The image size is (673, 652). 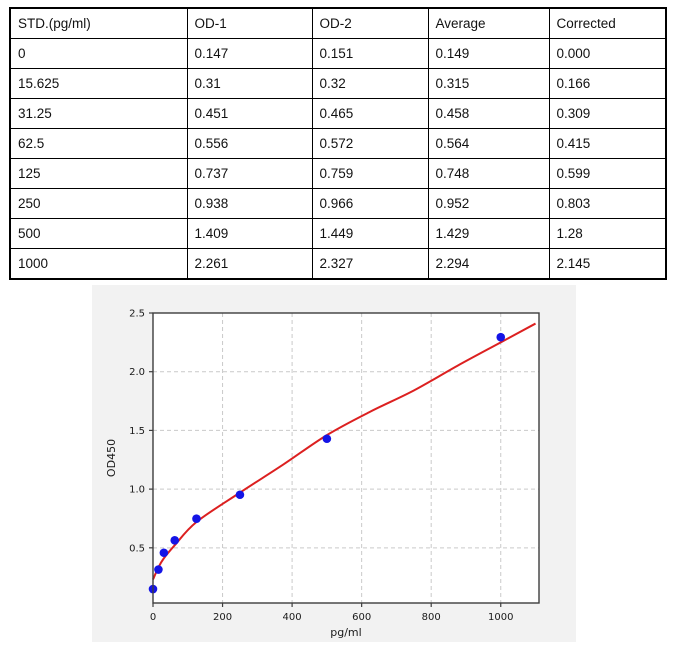 What do you see at coordinates (249, 173) in the screenshot?
I see `table-cell: 0.737` at bounding box center [249, 173].